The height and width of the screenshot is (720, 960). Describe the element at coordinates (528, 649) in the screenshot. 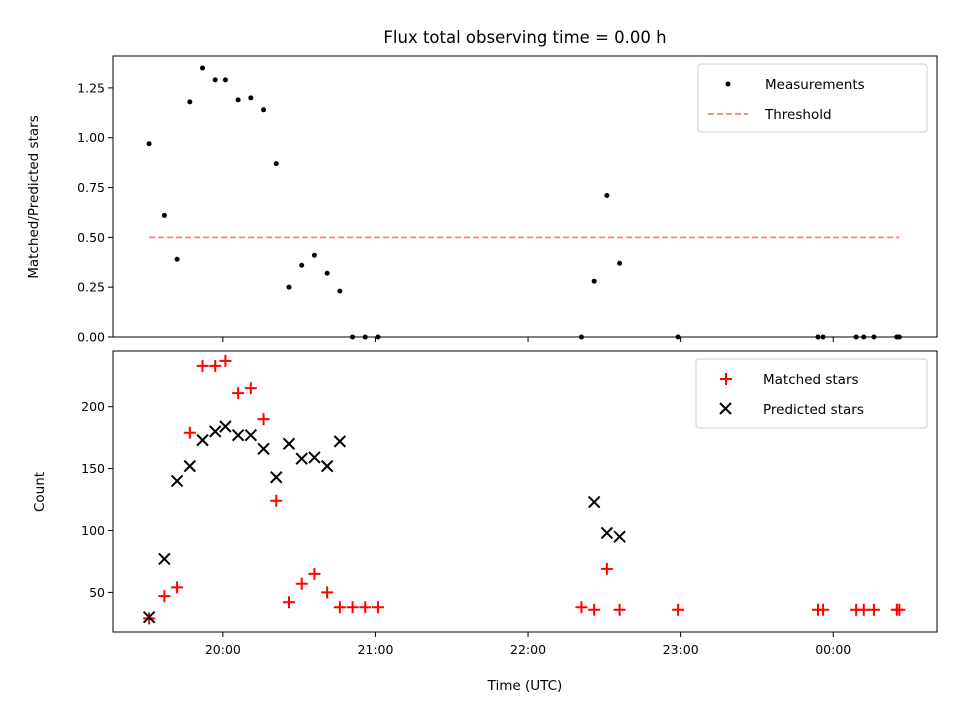

I see `x-tick-label: 22:00` at that location.